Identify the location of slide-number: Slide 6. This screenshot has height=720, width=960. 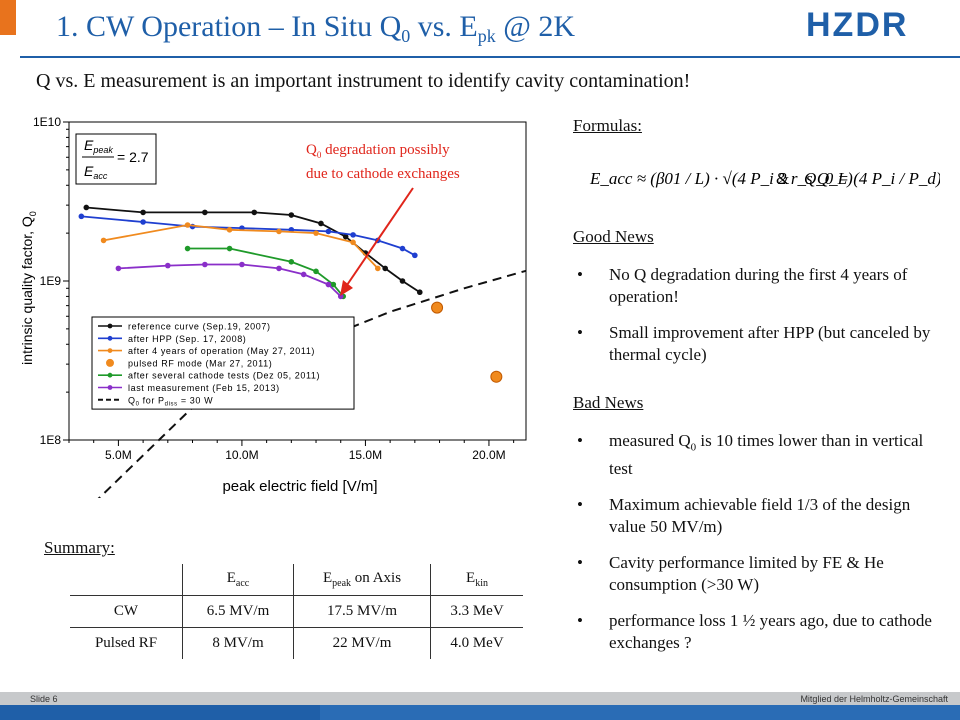
(44, 699).